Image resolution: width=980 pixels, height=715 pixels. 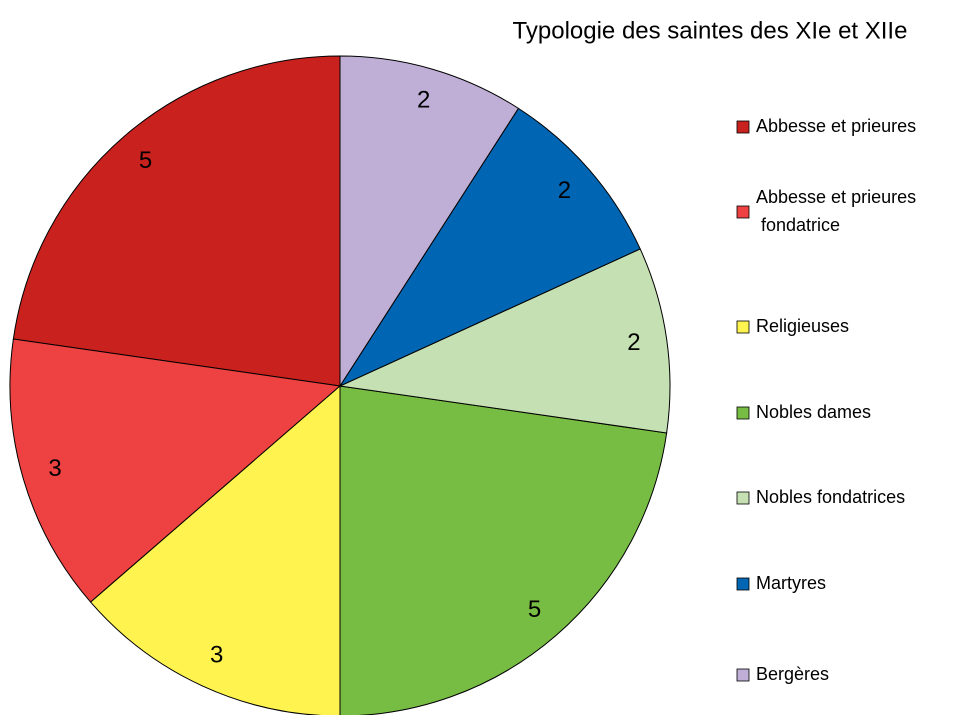 I want to click on chart-title: Typologie des saintes des XIe et XIIe, so click(x=710, y=30).